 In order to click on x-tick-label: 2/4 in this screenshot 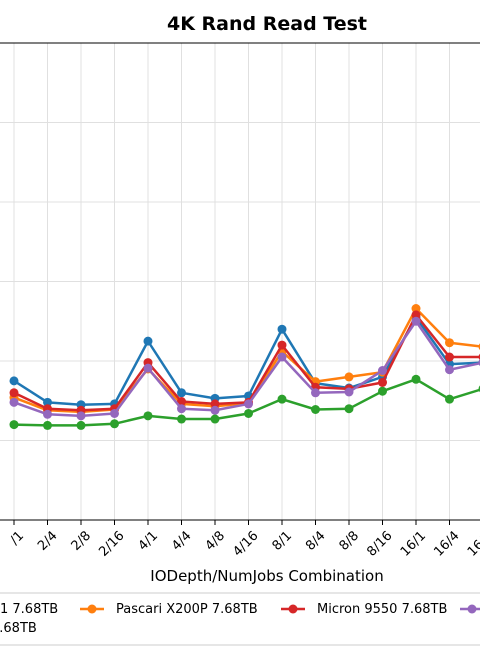, I will do `click(47, 540)`.